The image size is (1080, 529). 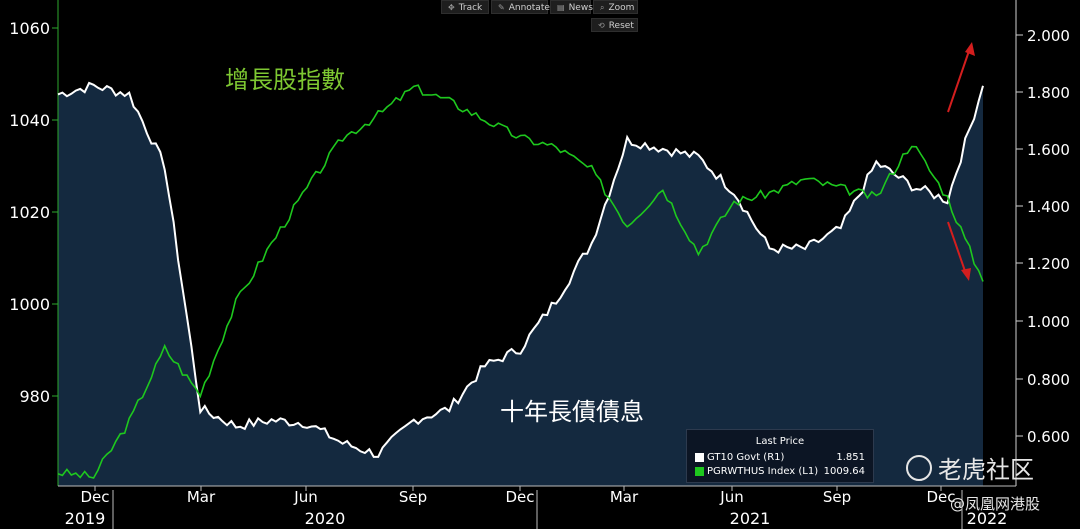 What do you see at coordinates (746, 457) in the screenshot?
I see `legend-name-yield: GT10 Govt (R1)` at bounding box center [746, 457].